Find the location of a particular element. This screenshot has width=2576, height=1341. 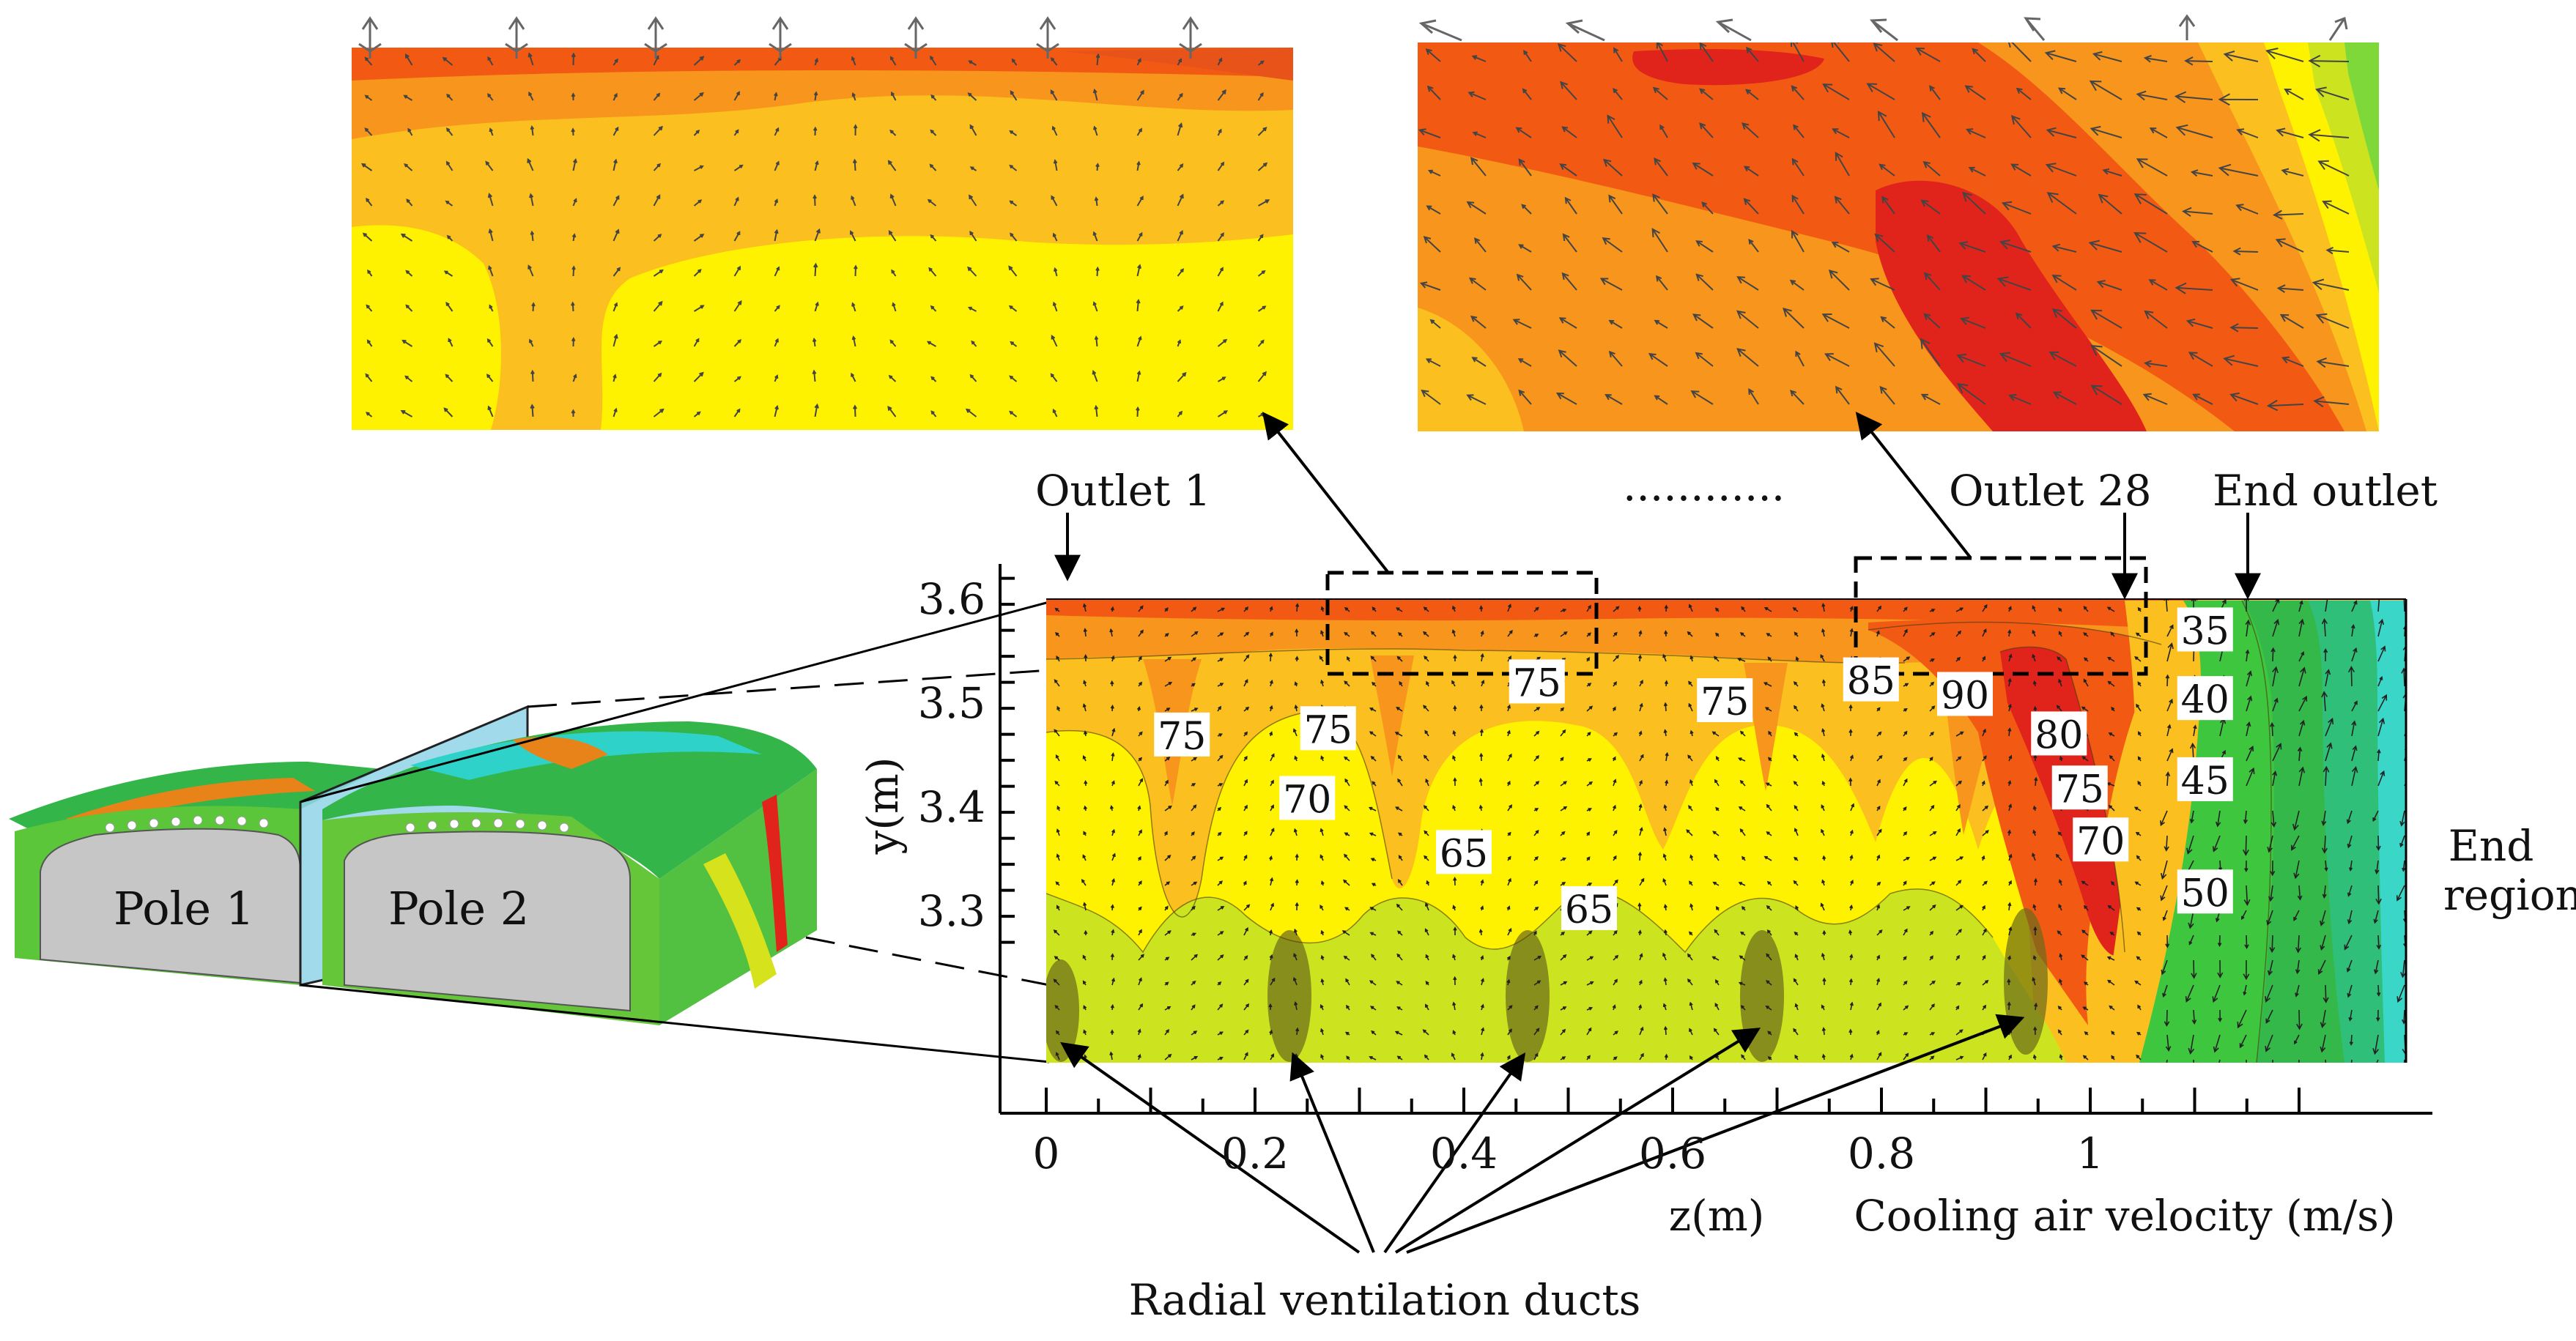

contour-label: 50 is located at coordinates (2205, 892).